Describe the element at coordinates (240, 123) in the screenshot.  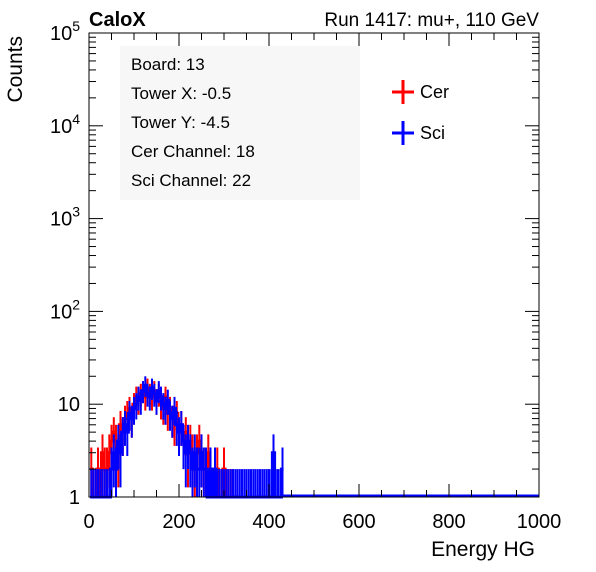
I see `info-box` at that location.